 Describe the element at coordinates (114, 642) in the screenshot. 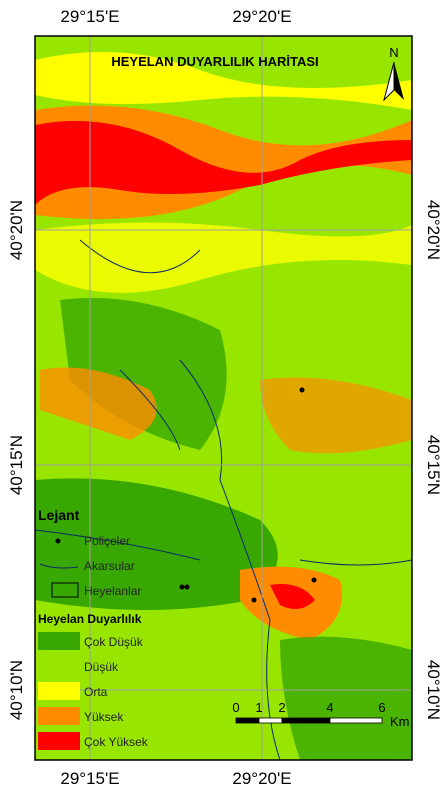

I see `legend-class: Çok Düşük` at that location.